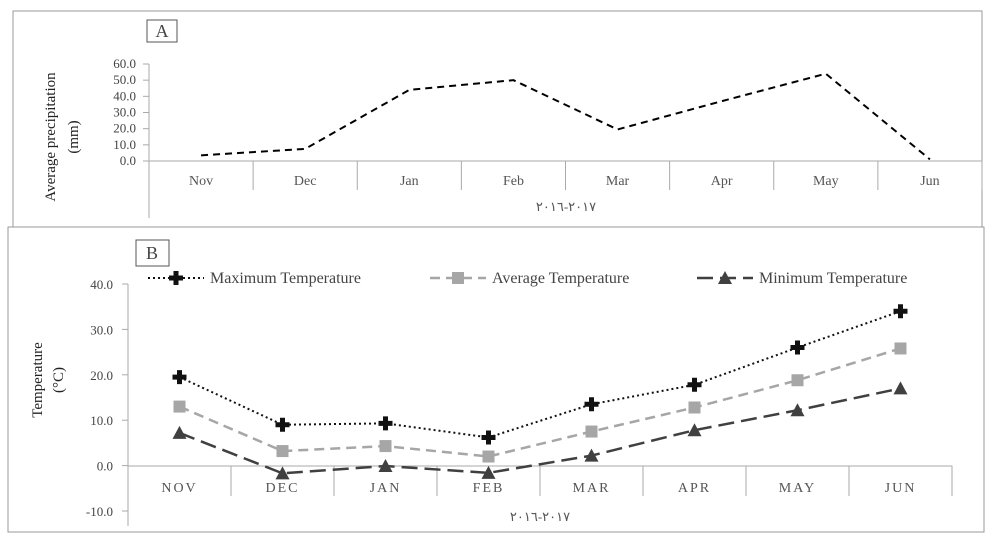 This screenshot has width=992, height=534. Describe the element at coordinates (489, 488) in the screenshot. I see `panel-b-x-tick-label: FEB` at that location.